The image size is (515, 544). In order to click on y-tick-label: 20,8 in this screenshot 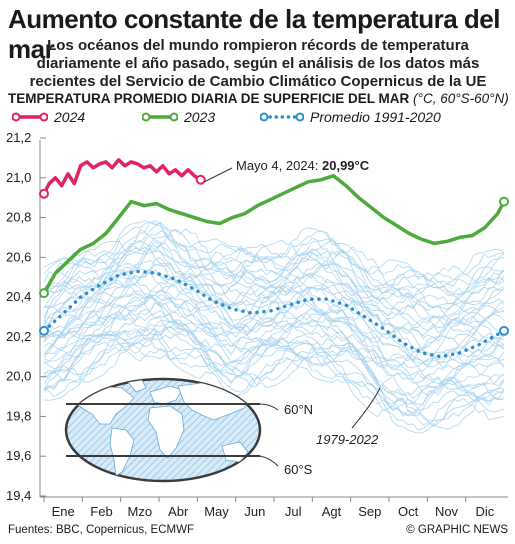, I will do `click(18, 217)`.